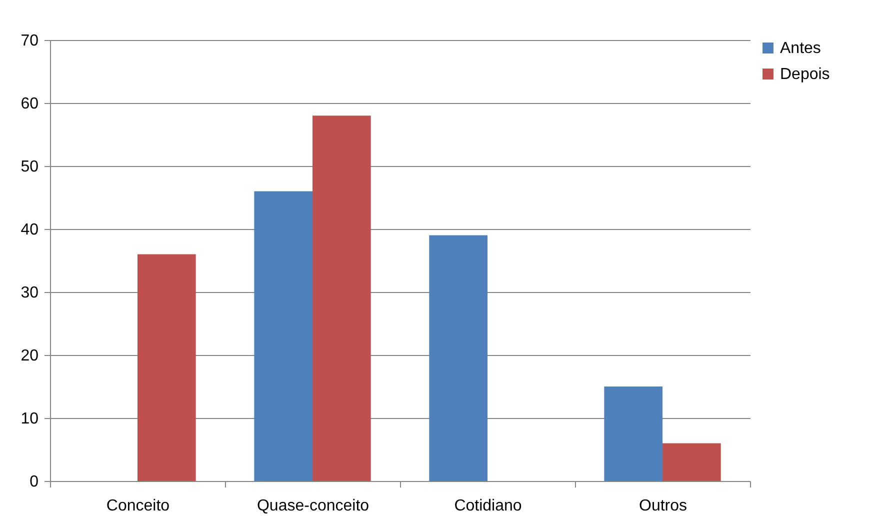  Describe the element at coordinates (29, 419) in the screenshot. I see `y-tick-label: 10` at that location.